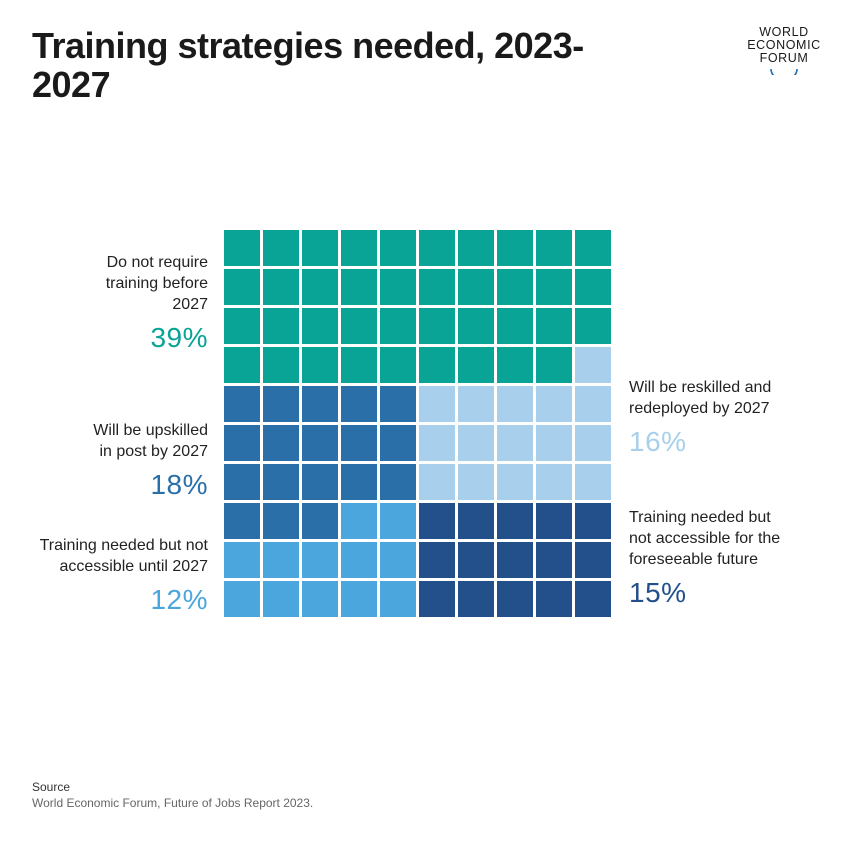 The image size is (850, 850). I want to click on wef-logo: WORLD ECONOMIC FORUM, so click(784, 50).